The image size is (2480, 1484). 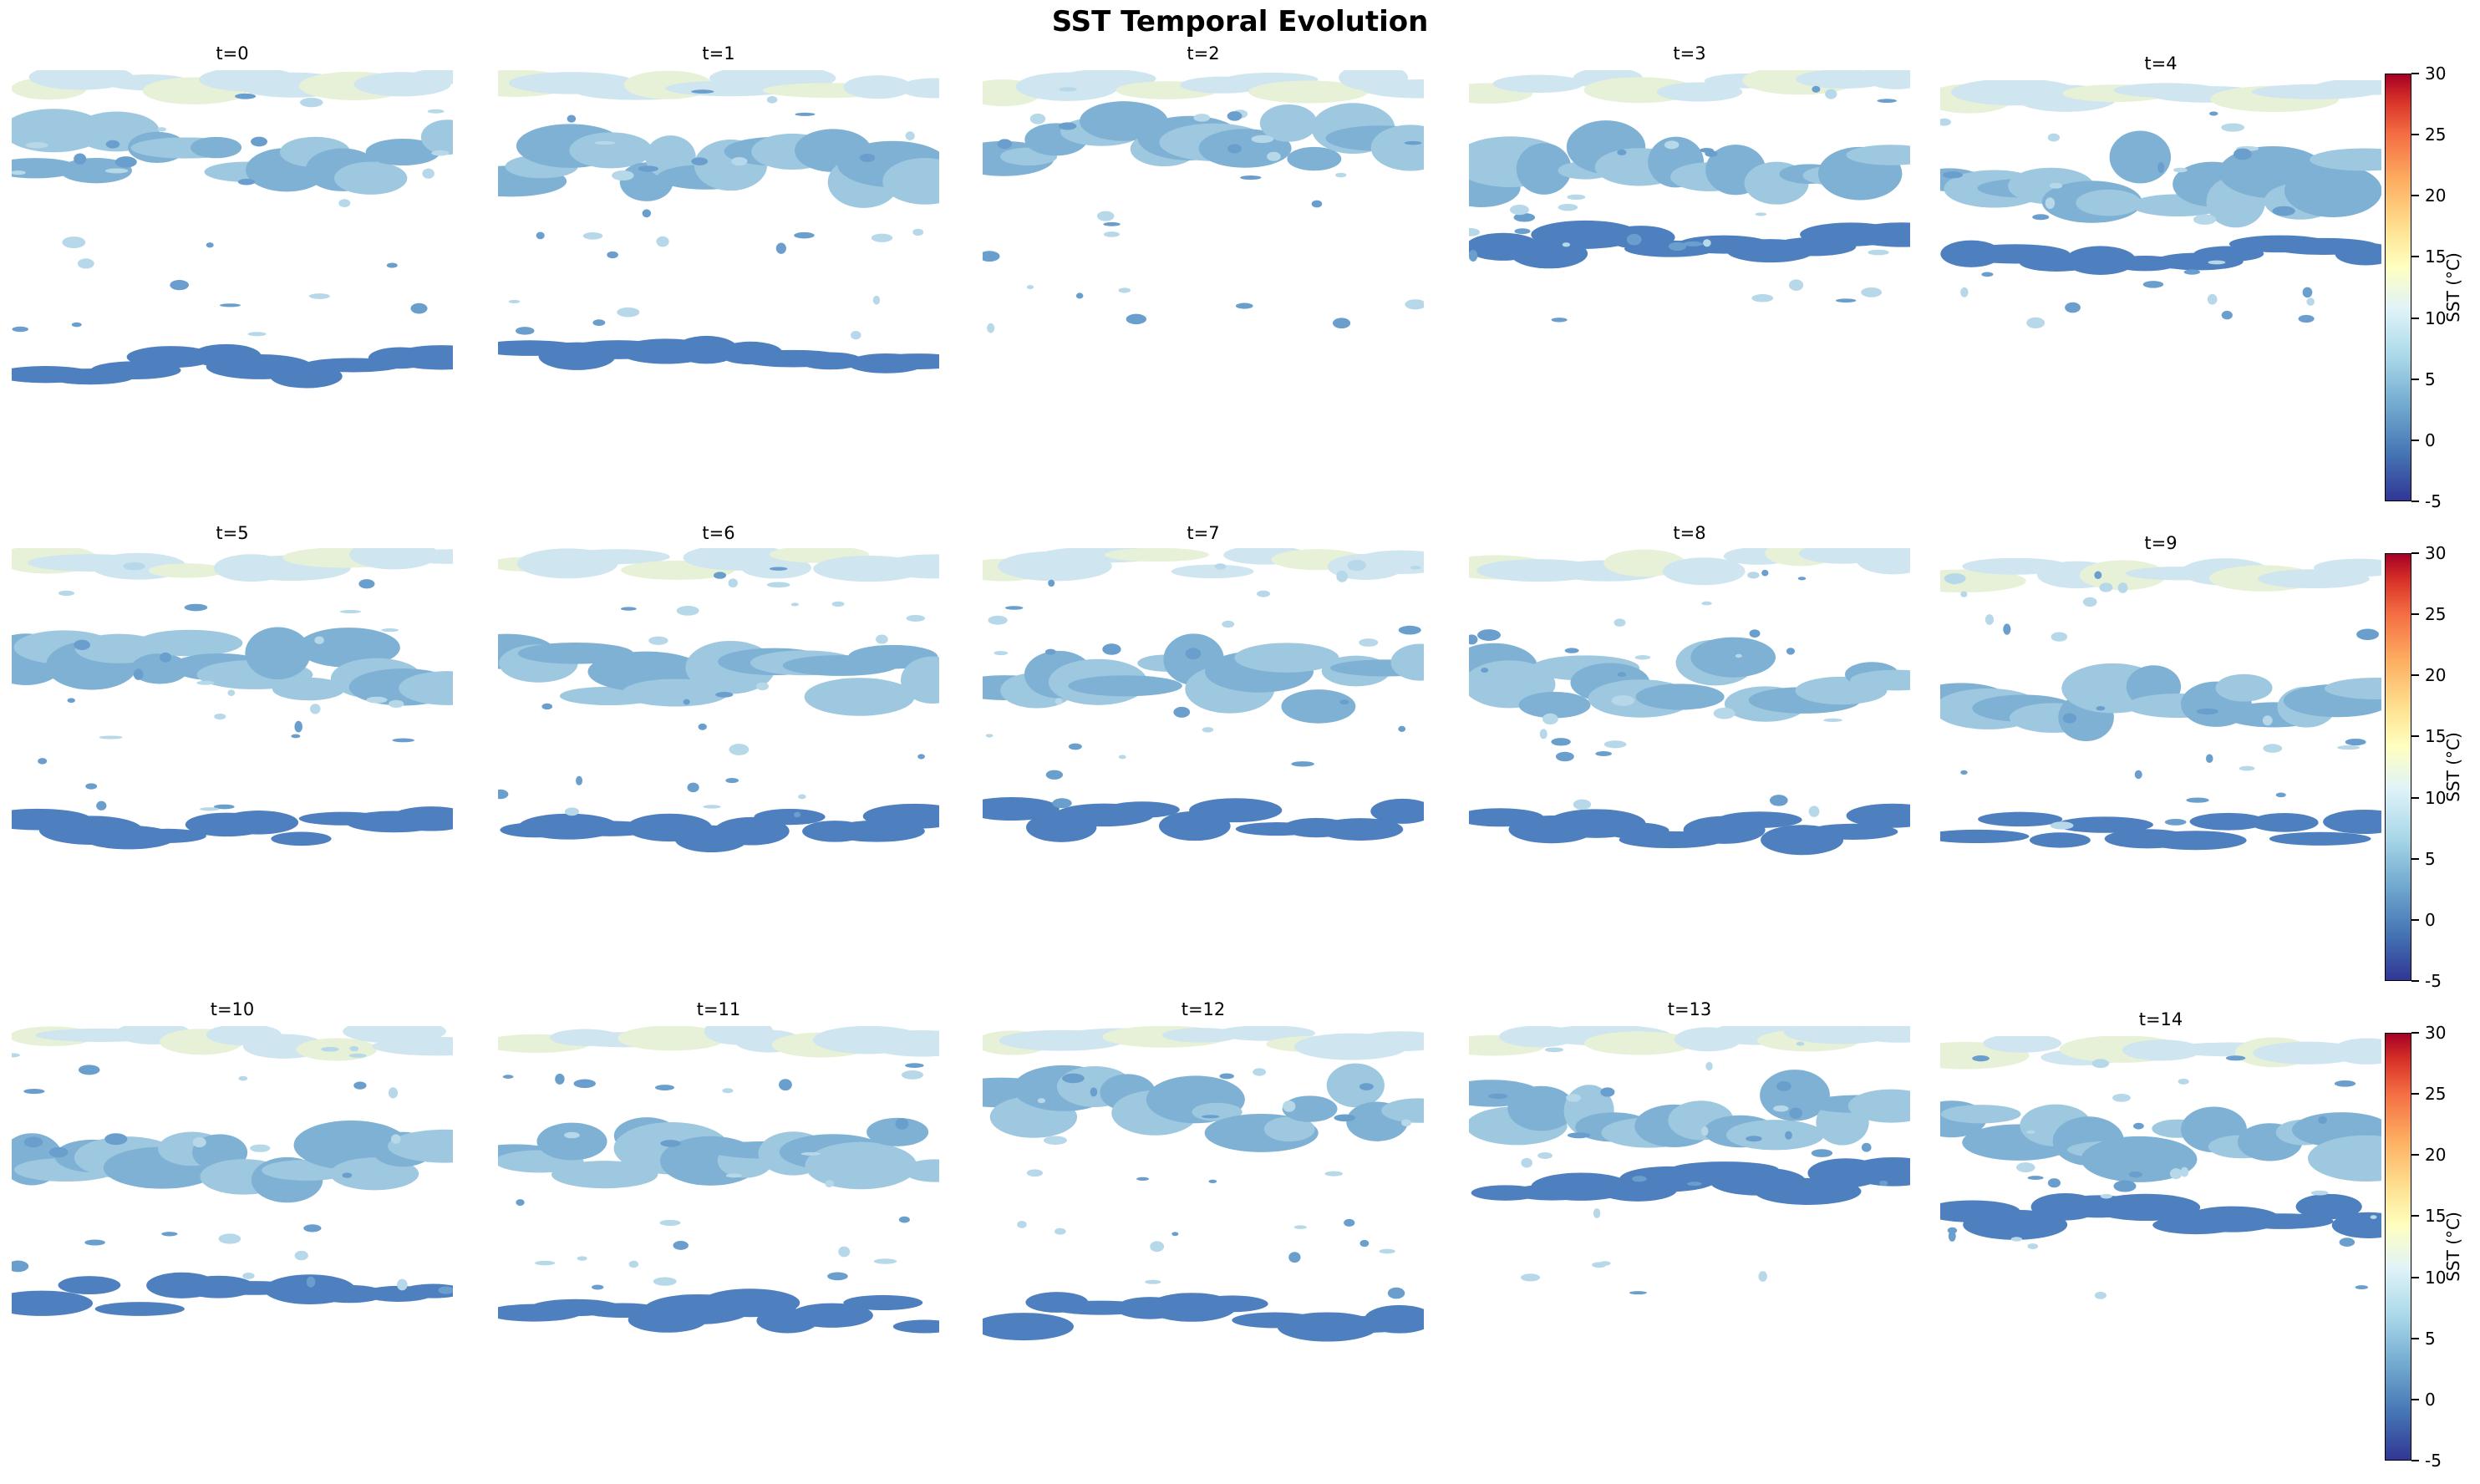 What do you see at coordinates (2436, 614) in the screenshot?
I see `tick-label: 25` at bounding box center [2436, 614].